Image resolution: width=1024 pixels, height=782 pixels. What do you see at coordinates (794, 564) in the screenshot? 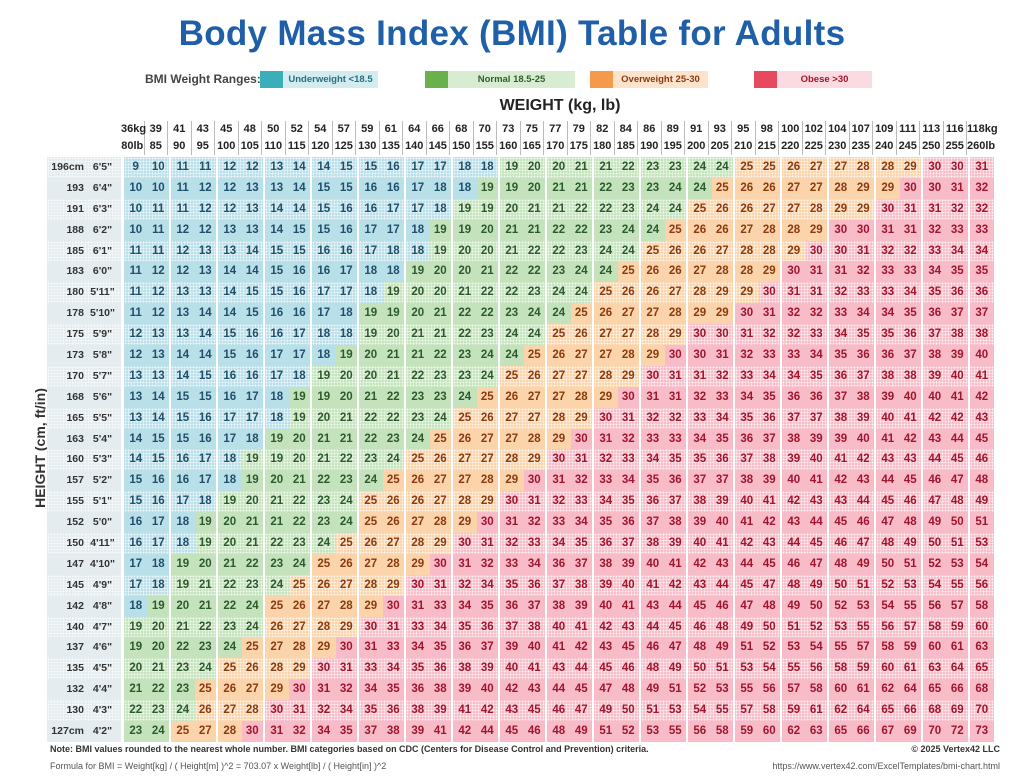
I see `bmi-cell: 46` at bounding box center [794, 564].